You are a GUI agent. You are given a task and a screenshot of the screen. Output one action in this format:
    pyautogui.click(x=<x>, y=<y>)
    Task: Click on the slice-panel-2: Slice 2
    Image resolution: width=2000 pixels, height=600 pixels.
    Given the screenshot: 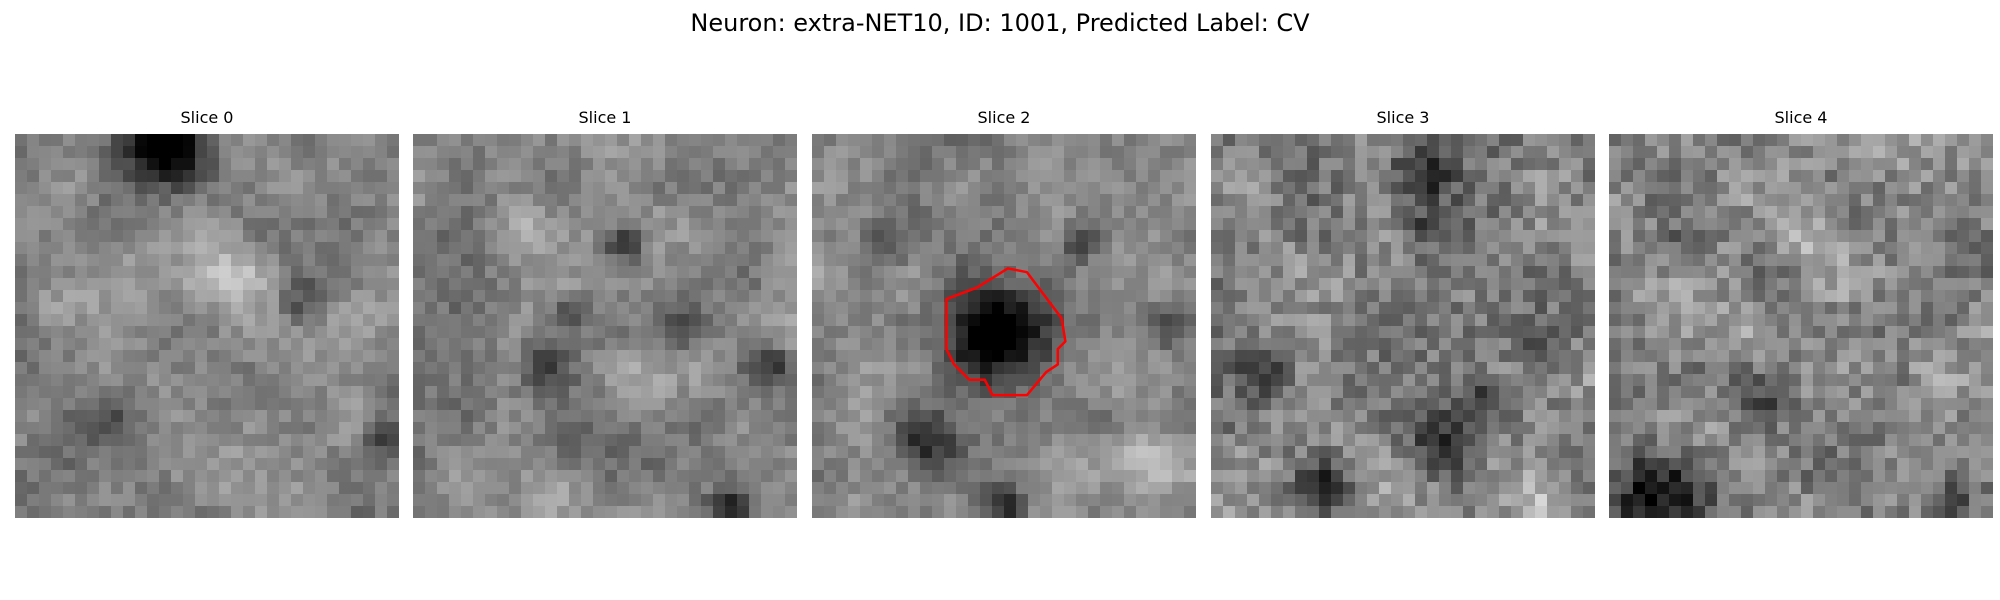 What is the action you would take?
    pyautogui.click(x=1004, y=313)
    